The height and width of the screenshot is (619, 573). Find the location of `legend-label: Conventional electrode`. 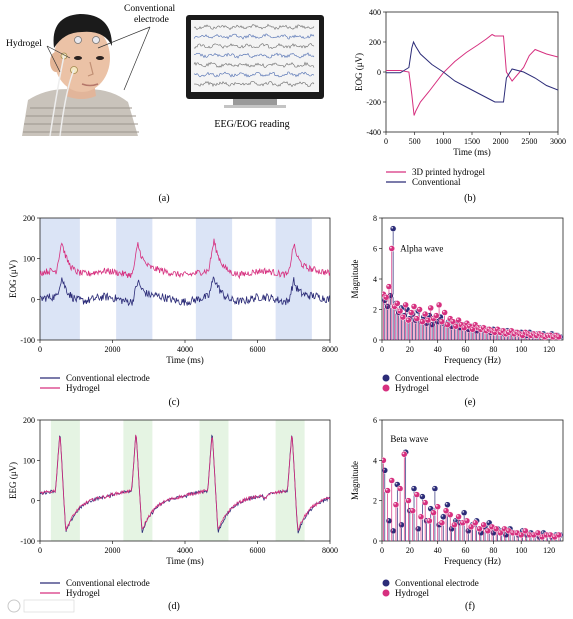

legend-label: Conventional electrode is located at coordinates (108, 583).